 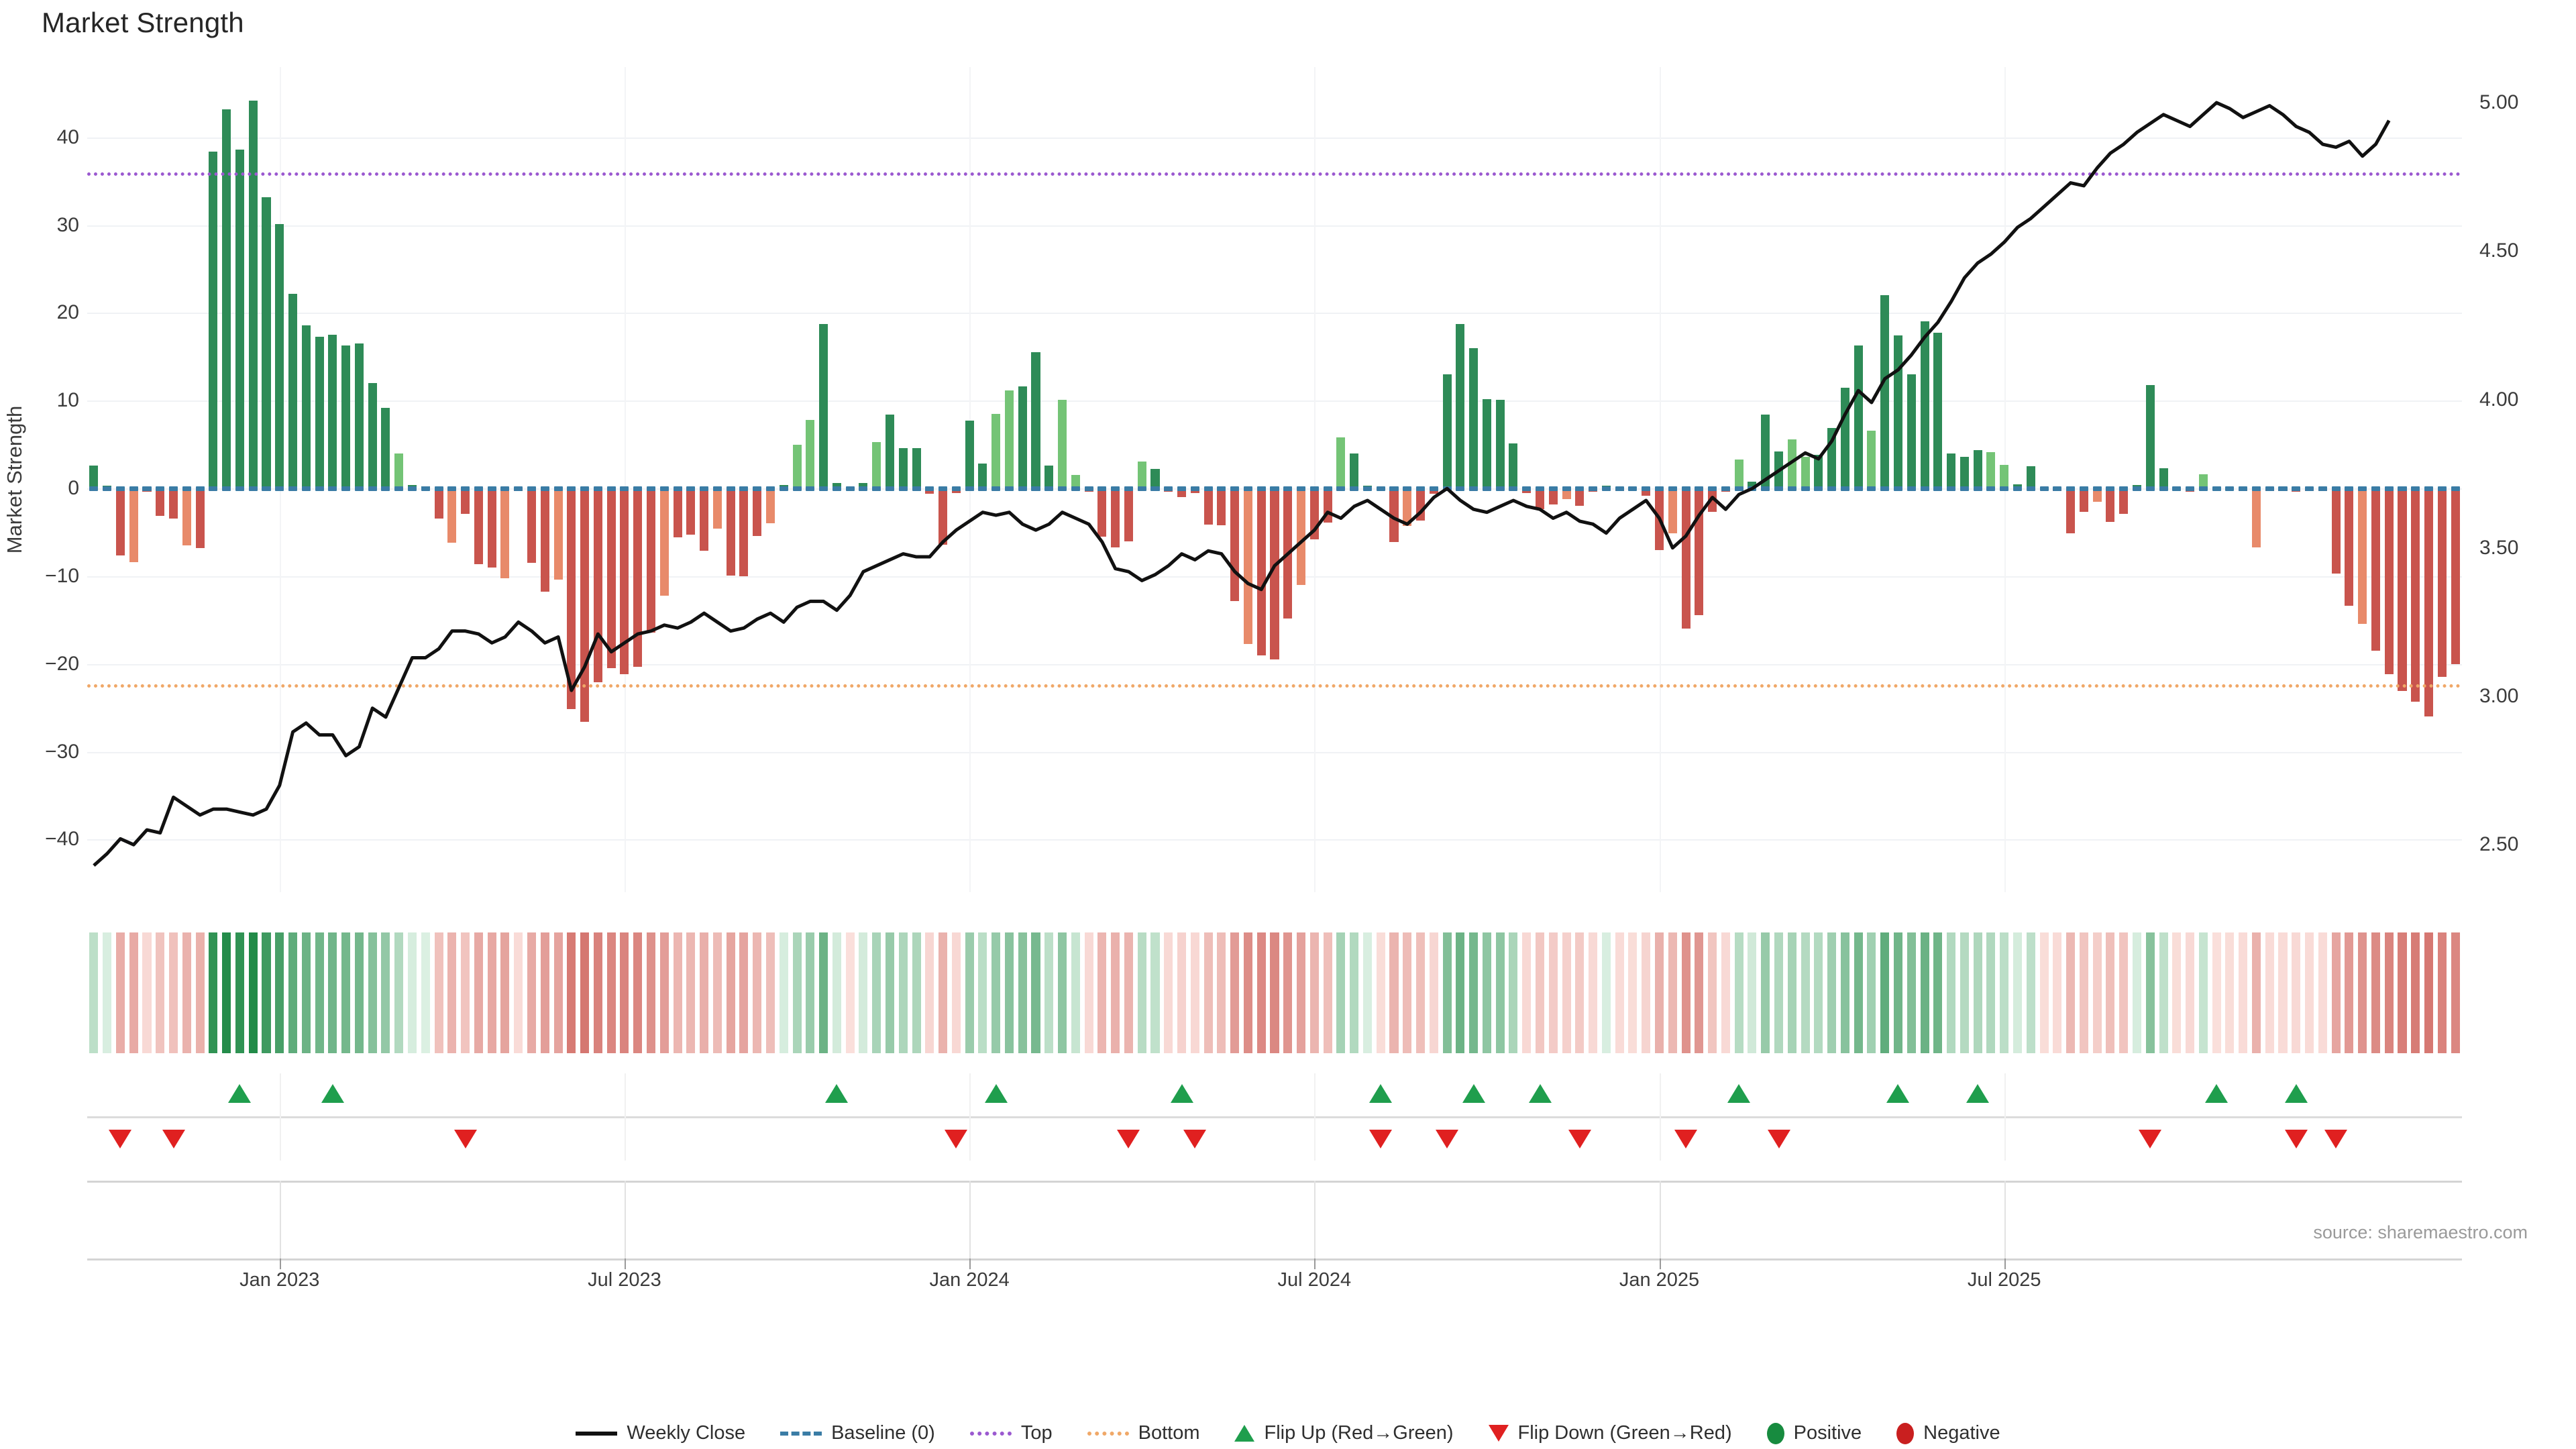 What do you see at coordinates (1315, 479) in the screenshot?
I see `v-gridline` at bounding box center [1315, 479].